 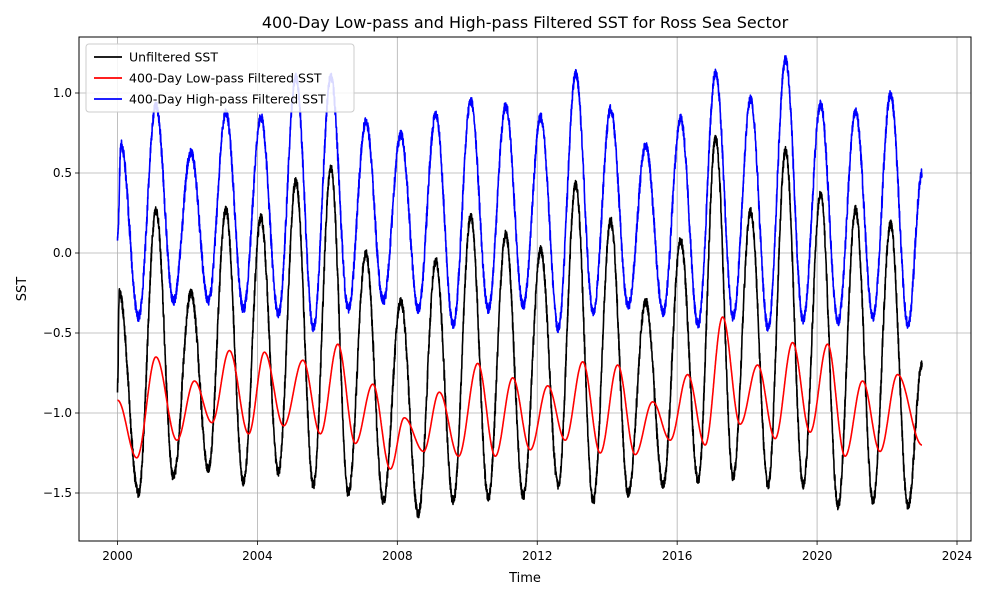 I want to click on x-tick-label: 2020, so click(x=817, y=556).